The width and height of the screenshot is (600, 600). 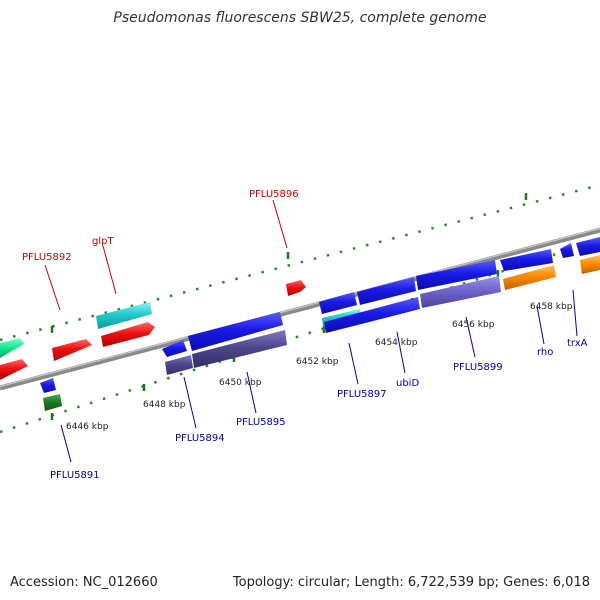 I want to click on gene-label: PFLU5896, so click(x=274, y=194).